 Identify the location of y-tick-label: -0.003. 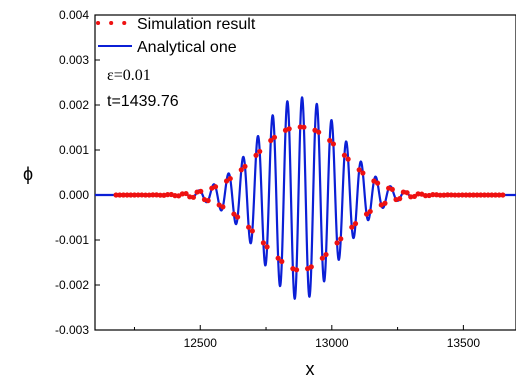
(72, 330).